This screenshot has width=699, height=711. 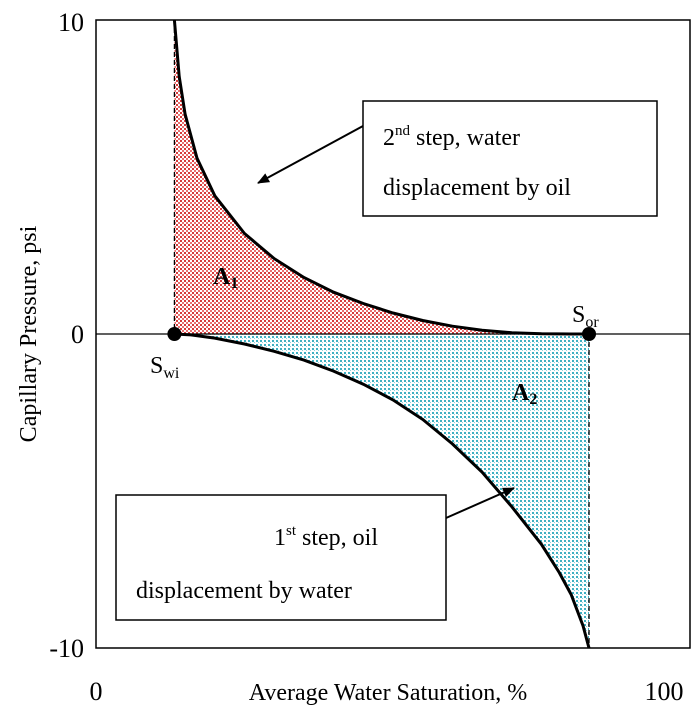 I want to click on region-a1-sub: 1, so click(x=234, y=283).